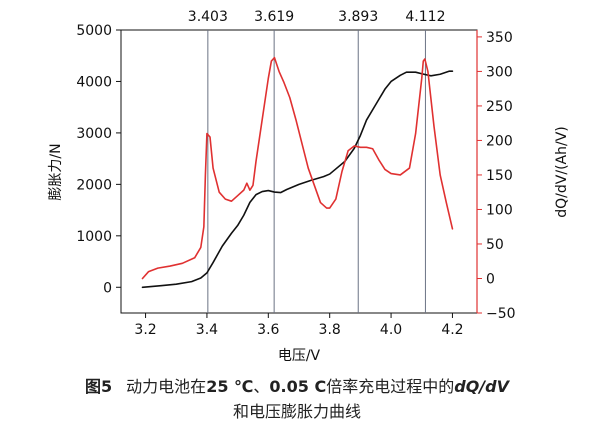 The image size is (594, 435). I want to click on figure-caption-line1: 图5 动力电池在25 ℃、0.05 C倍率充电过程中的dQ/dV, so click(298, 386).